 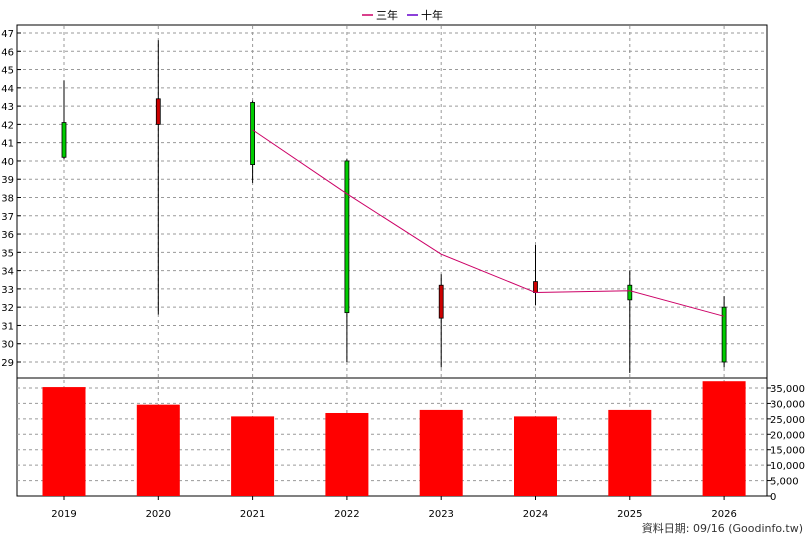 I want to click on x-tick-label: 2019, so click(x=63, y=514).